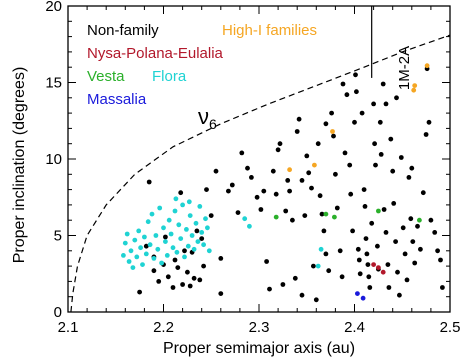 The image size is (460, 360). What do you see at coordinates (123, 30) in the screenshot?
I see `legend-non-family: Non-family` at bounding box center [123, 30].